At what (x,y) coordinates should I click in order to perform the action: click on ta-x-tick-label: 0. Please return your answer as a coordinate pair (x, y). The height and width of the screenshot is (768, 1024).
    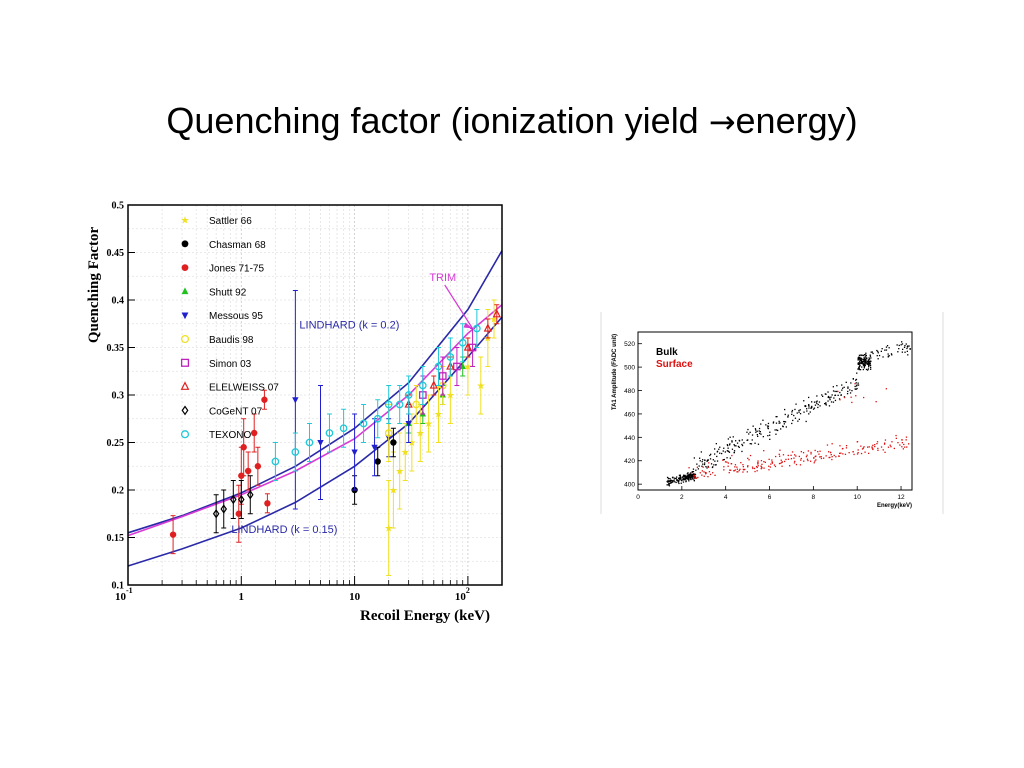
    Looking at the image, I should click on (638, 497).